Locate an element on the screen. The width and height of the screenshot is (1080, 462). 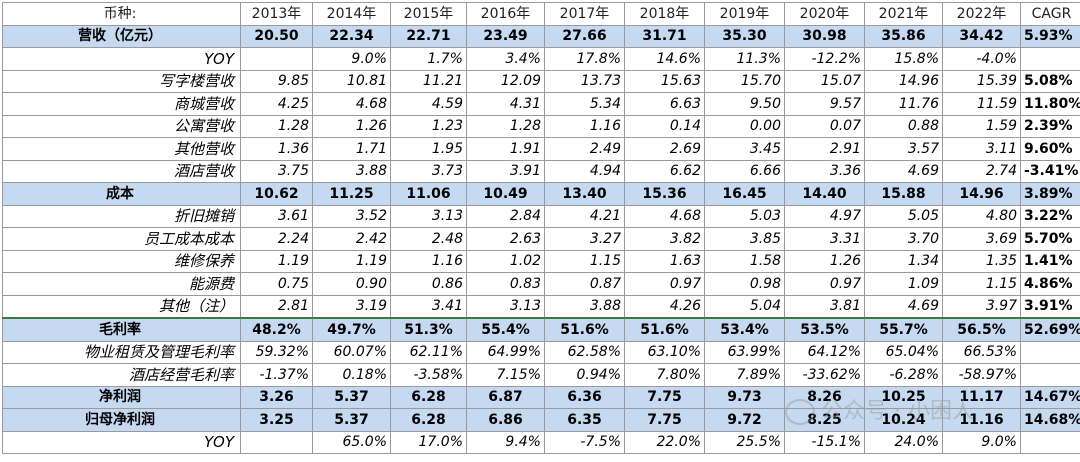
cagr-cell: -3.41% is located at coordinates (1050, 171).